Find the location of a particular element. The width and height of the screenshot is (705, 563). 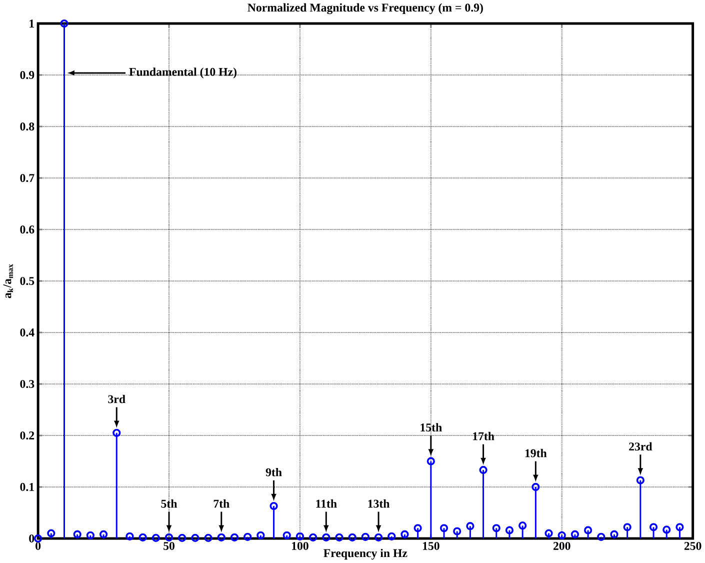

y-tick-label: 0.6 is located at coordinates (27, 230).